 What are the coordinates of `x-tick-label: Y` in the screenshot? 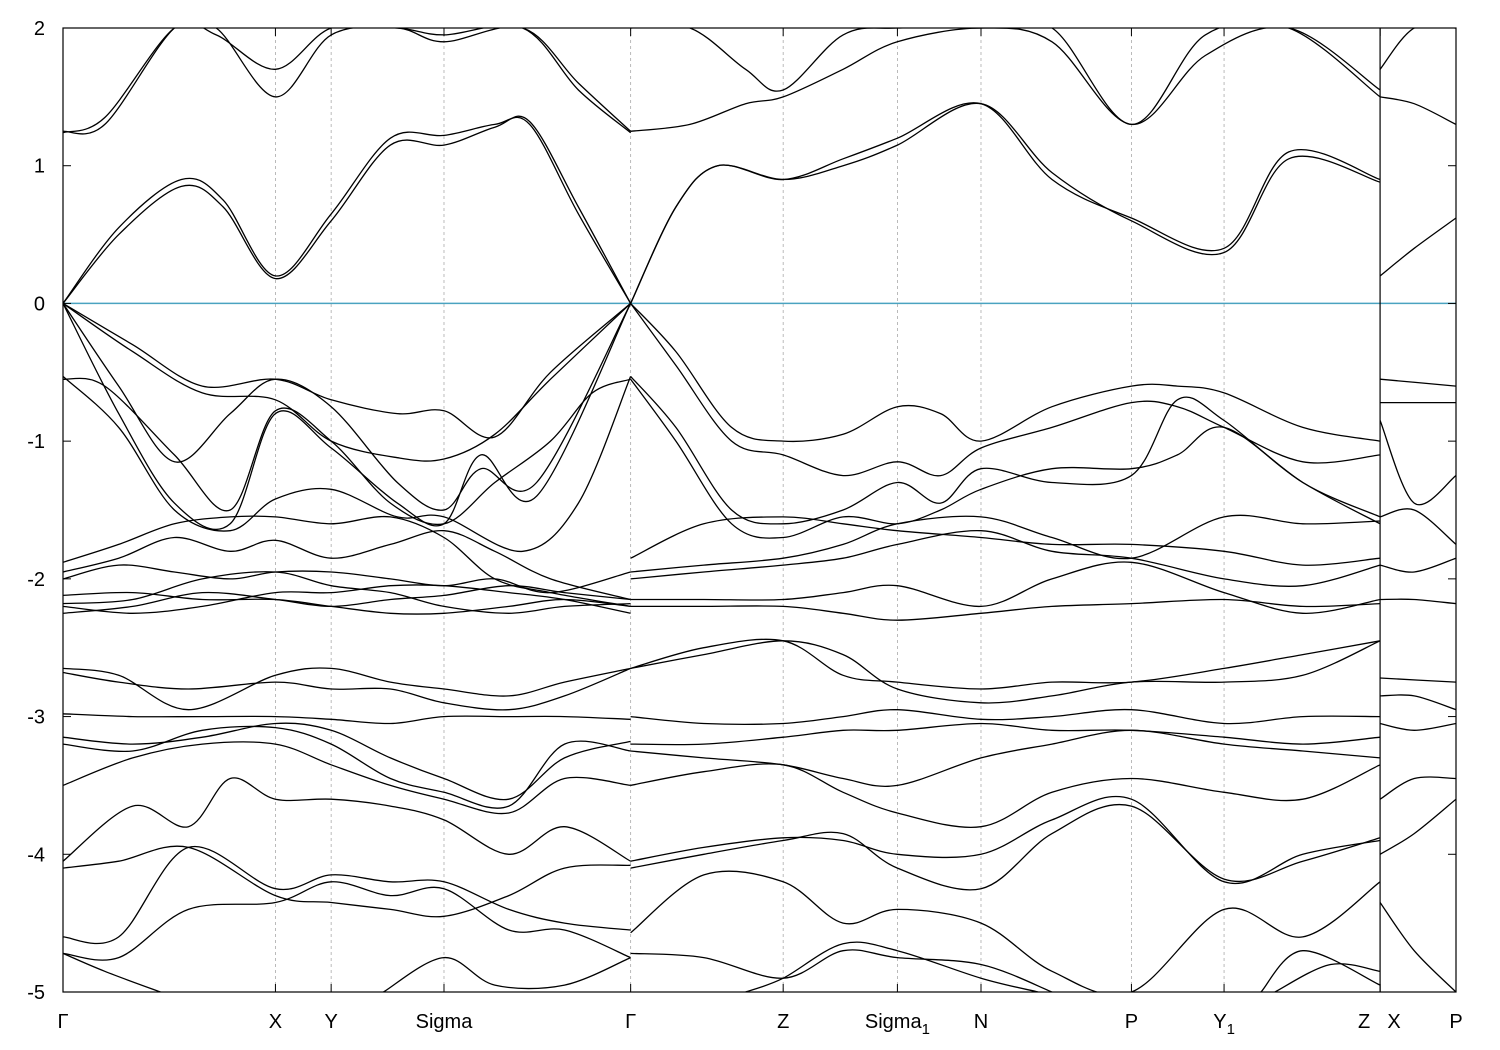 It's located at (330, 1022).